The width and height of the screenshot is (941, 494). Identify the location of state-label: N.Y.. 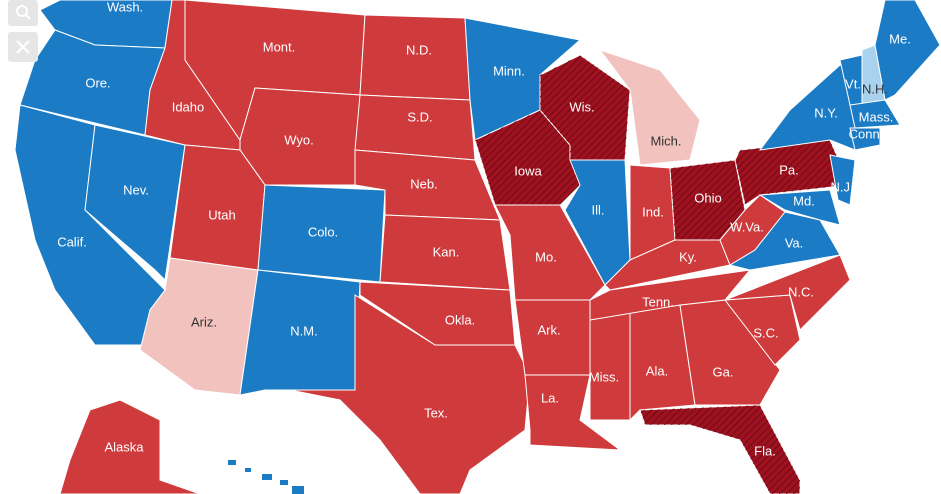
(826, 112).